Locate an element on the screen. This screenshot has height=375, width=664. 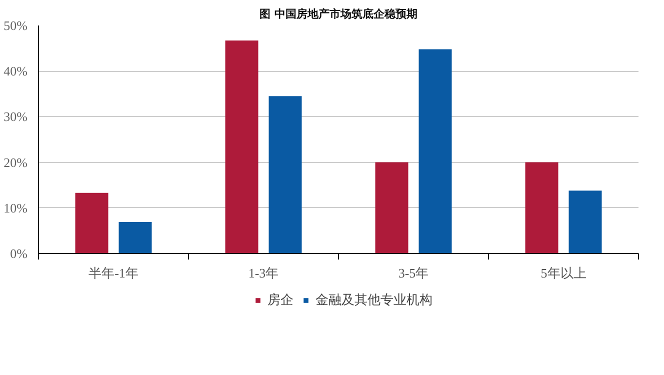
legend-label: 金融及其他专业机构 is located at coordinates (374, 300).